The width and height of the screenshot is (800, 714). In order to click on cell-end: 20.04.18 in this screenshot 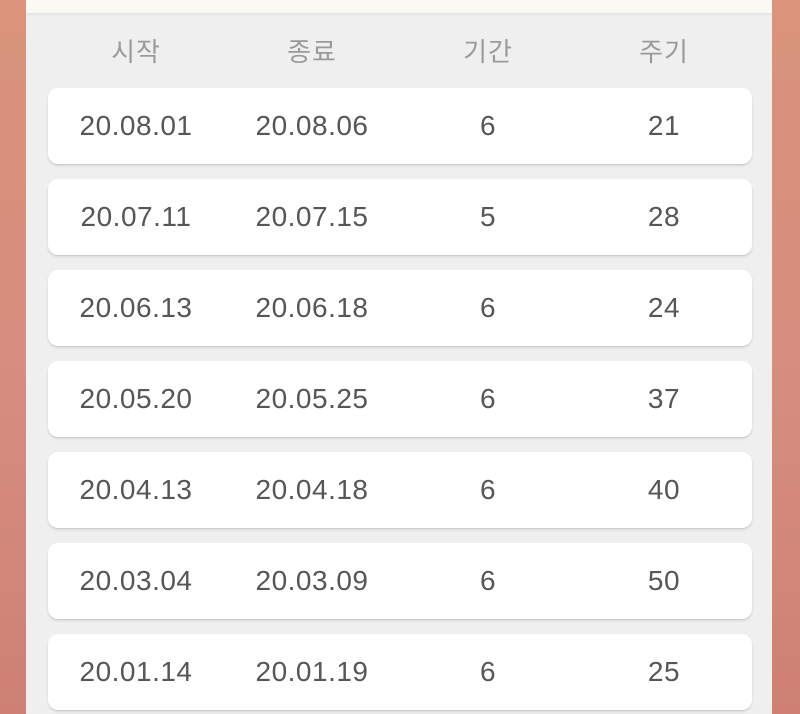, I will do `click(312, 489)`.